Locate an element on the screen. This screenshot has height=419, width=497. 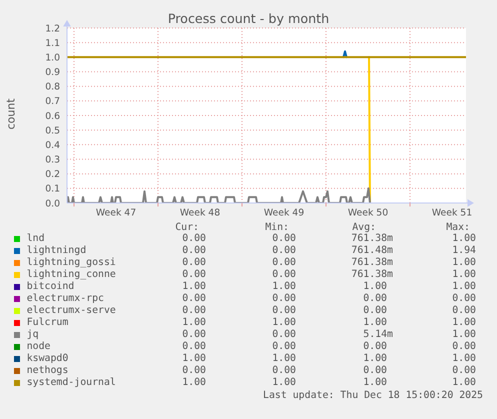
text: Avg: is located at coordinates (364, 228).